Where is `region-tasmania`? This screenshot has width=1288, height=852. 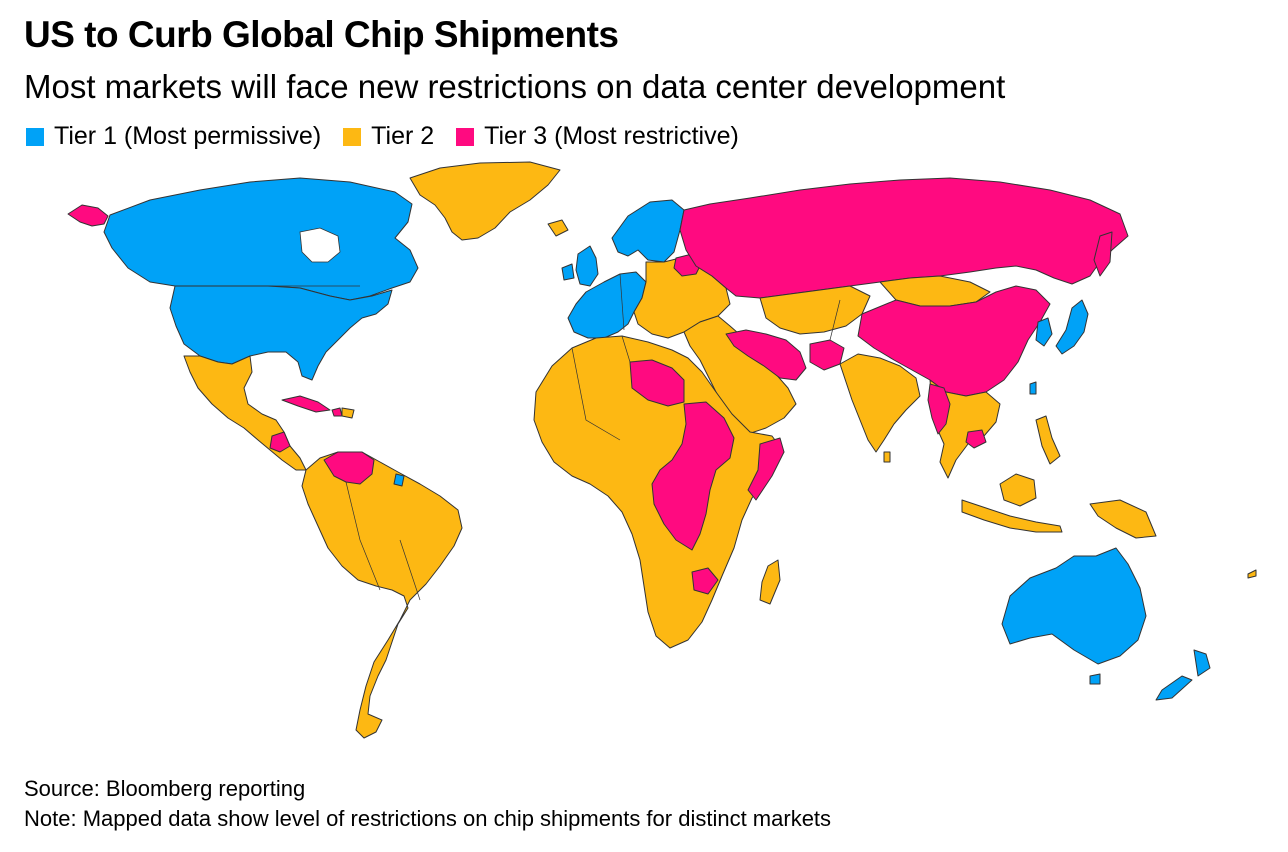
region-tasmania is located at coordinates (1095, 679).